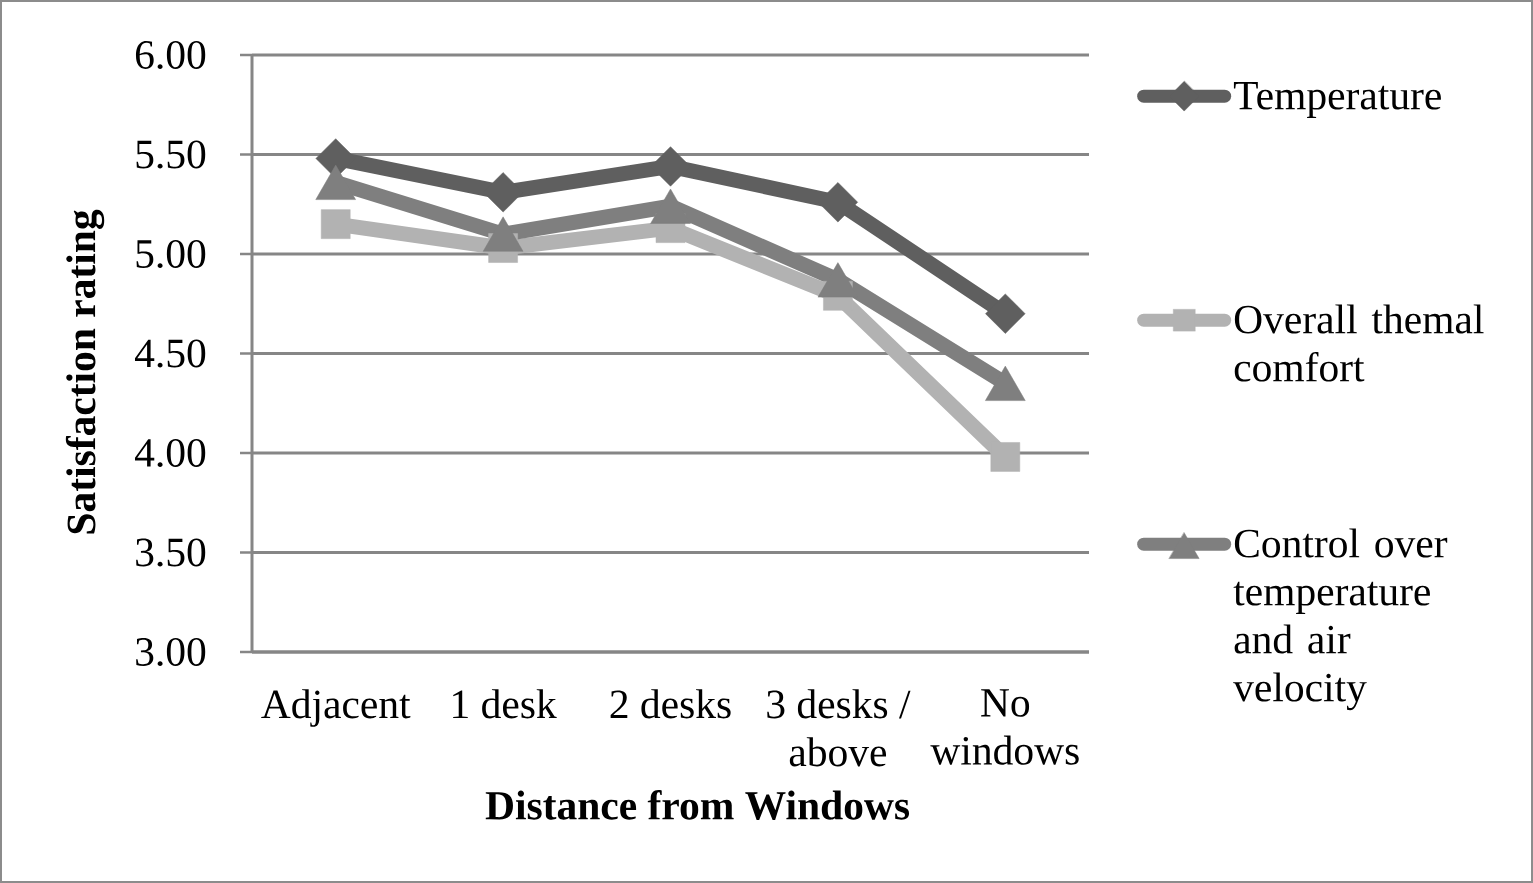 This screenshot has width=1533, height=883. I want to click on y-axis-title: Satisfaction rating, so click(85, 371).